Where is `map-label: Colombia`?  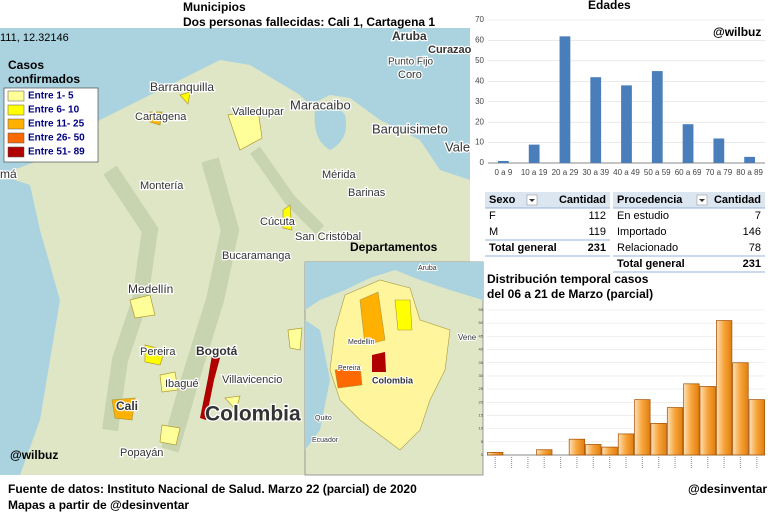 map-label: Colombia is located at coordinates (253, 414).